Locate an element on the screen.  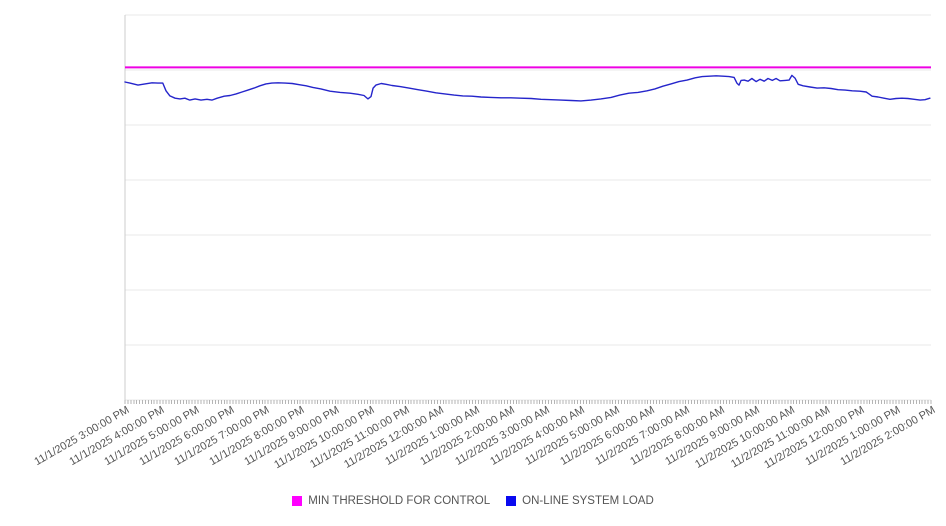
legend-item-min-threshold: MIN THRESHOLD FOR CONTROL is located at coordinates (391, 501).